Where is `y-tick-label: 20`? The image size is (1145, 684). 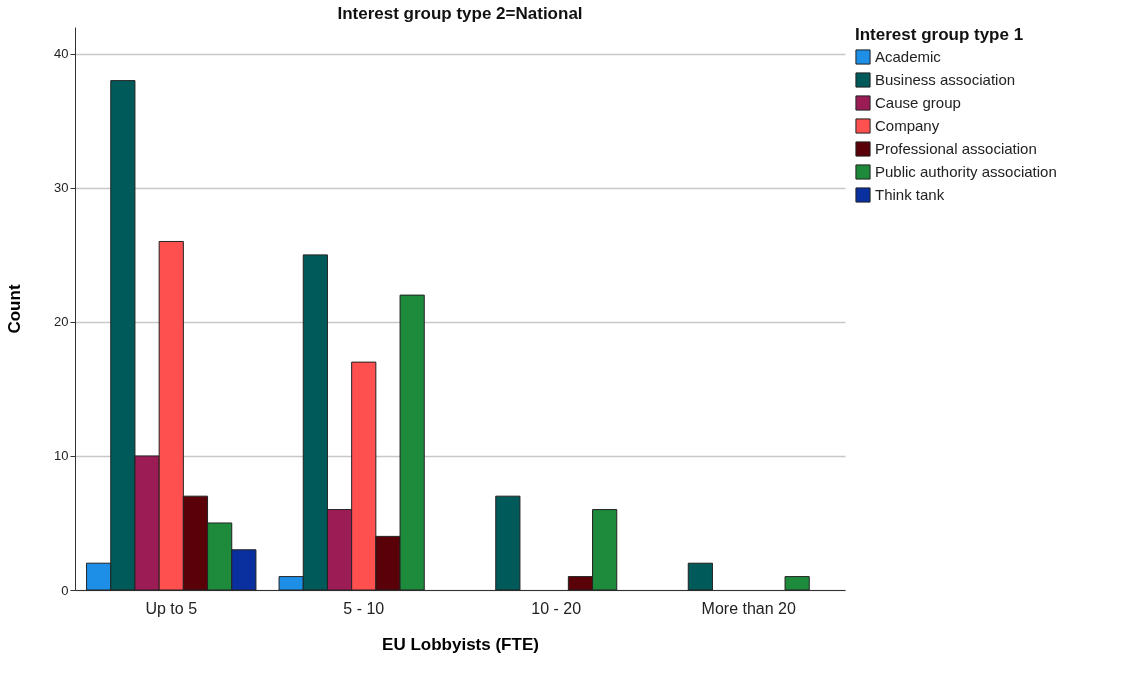
y-tick-label: 20 is located at coordinates (61, 322).